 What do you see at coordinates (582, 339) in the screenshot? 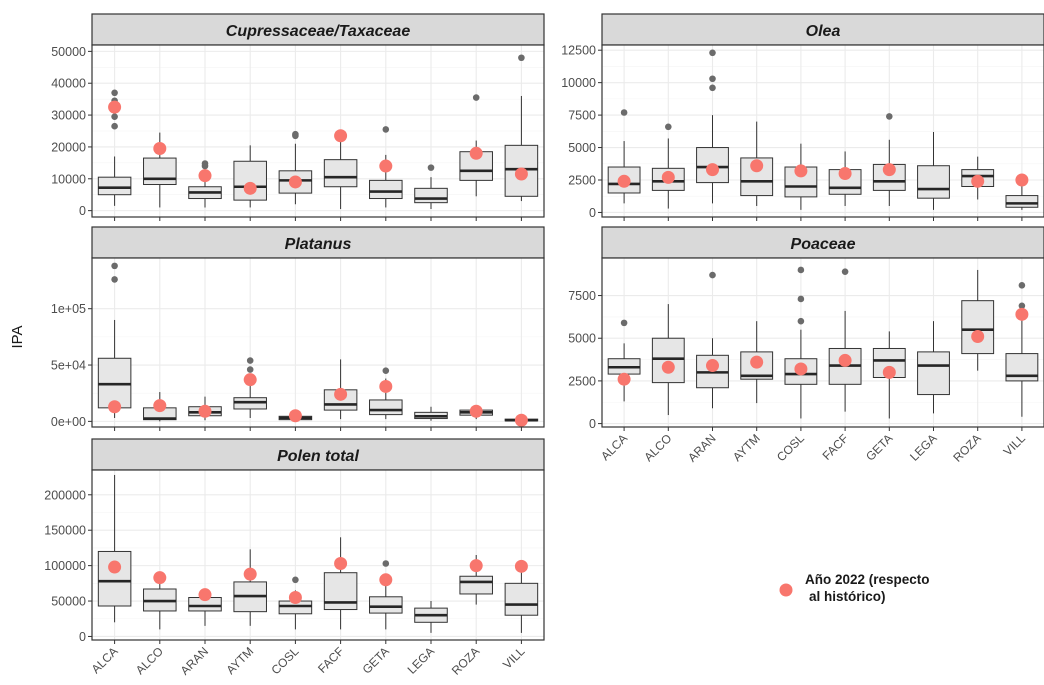
I see `y-tick-label: 5000` at bounding box center [582, 339].